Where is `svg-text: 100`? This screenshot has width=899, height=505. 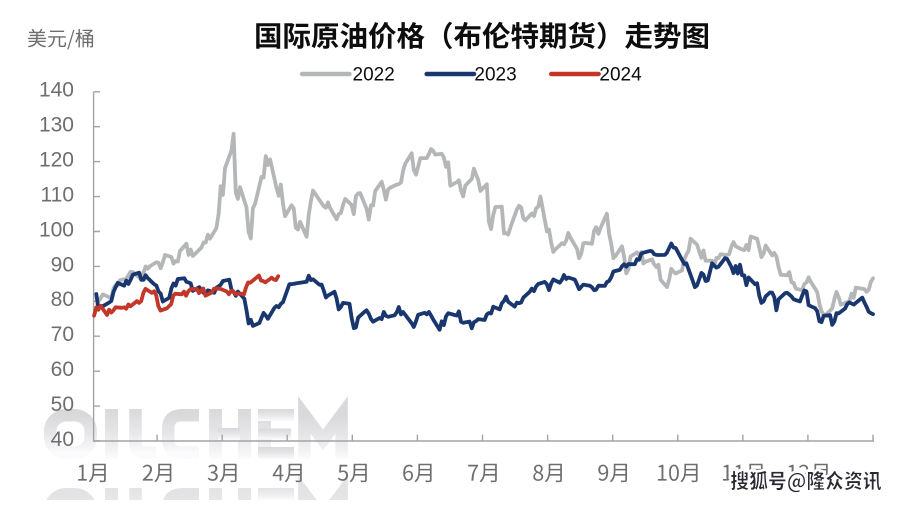
svg-text: 100 is located at coordinates (56, 229).